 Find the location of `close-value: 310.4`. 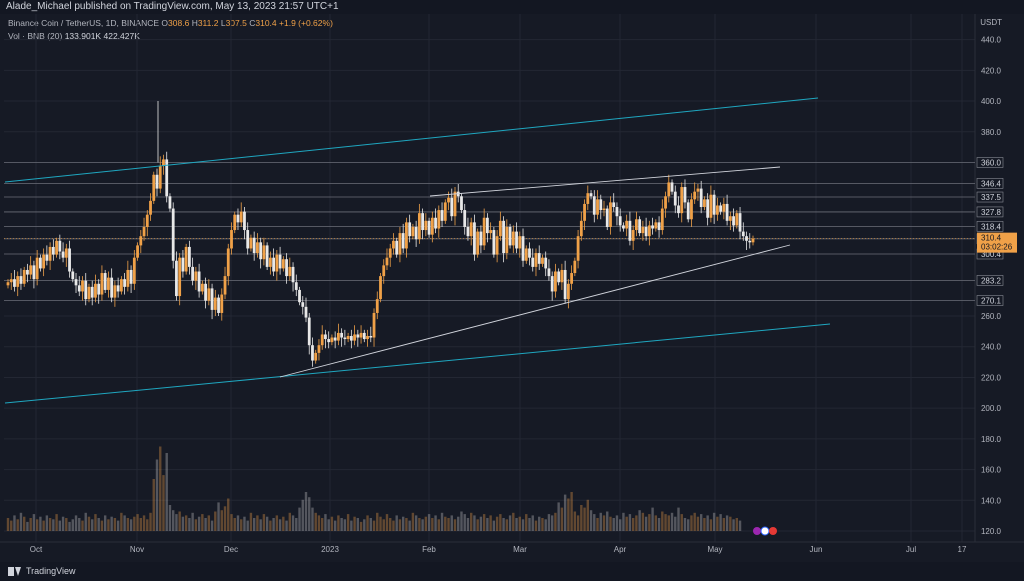

close-value: 310.4 is located at coordinates (266, 23).